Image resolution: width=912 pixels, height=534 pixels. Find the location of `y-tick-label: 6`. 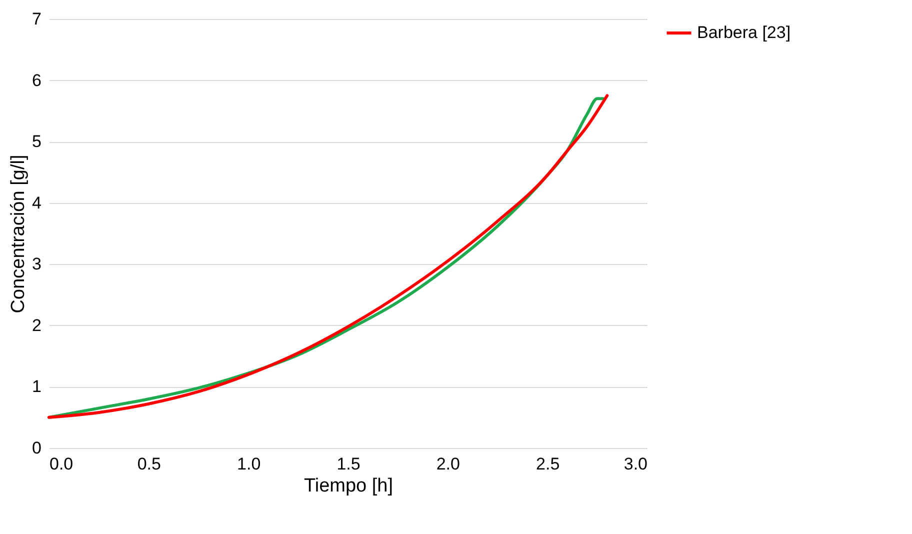

y-tick-label: 6 is located at coordinates (37, 80).